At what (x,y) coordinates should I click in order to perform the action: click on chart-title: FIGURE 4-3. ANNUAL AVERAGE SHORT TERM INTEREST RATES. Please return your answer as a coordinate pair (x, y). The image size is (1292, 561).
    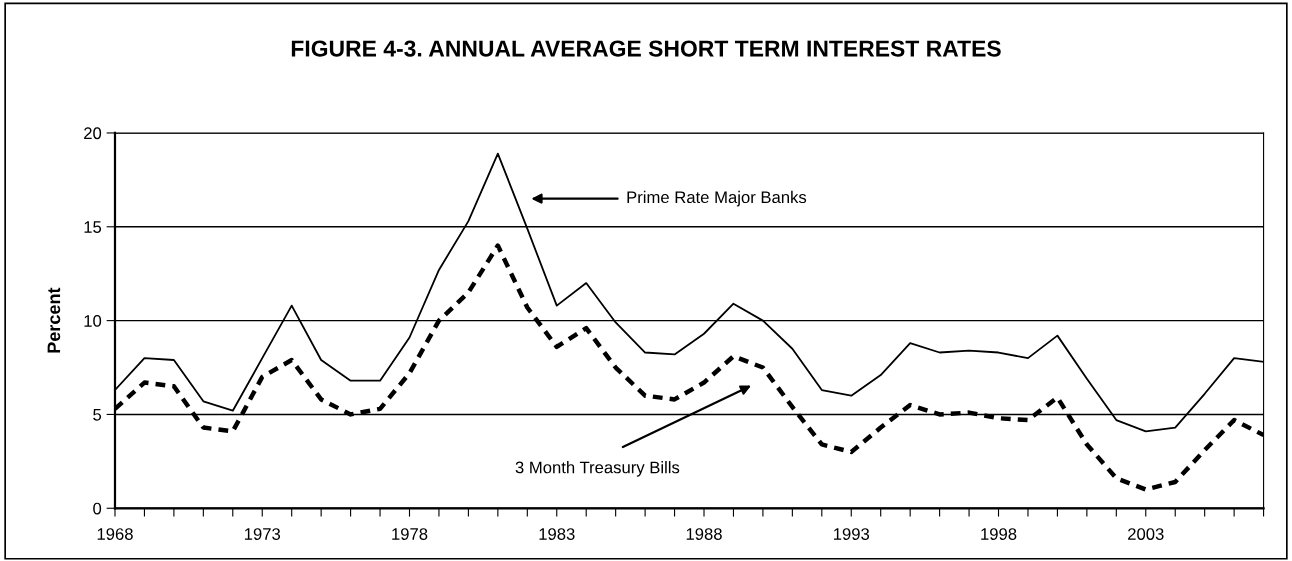
    Looking at the image, I should click on (646, 48).